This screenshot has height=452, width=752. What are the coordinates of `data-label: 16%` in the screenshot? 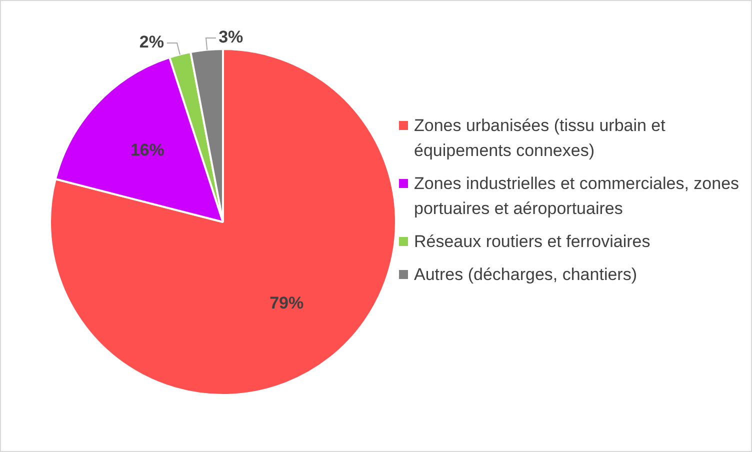 It's located at (147, 150).